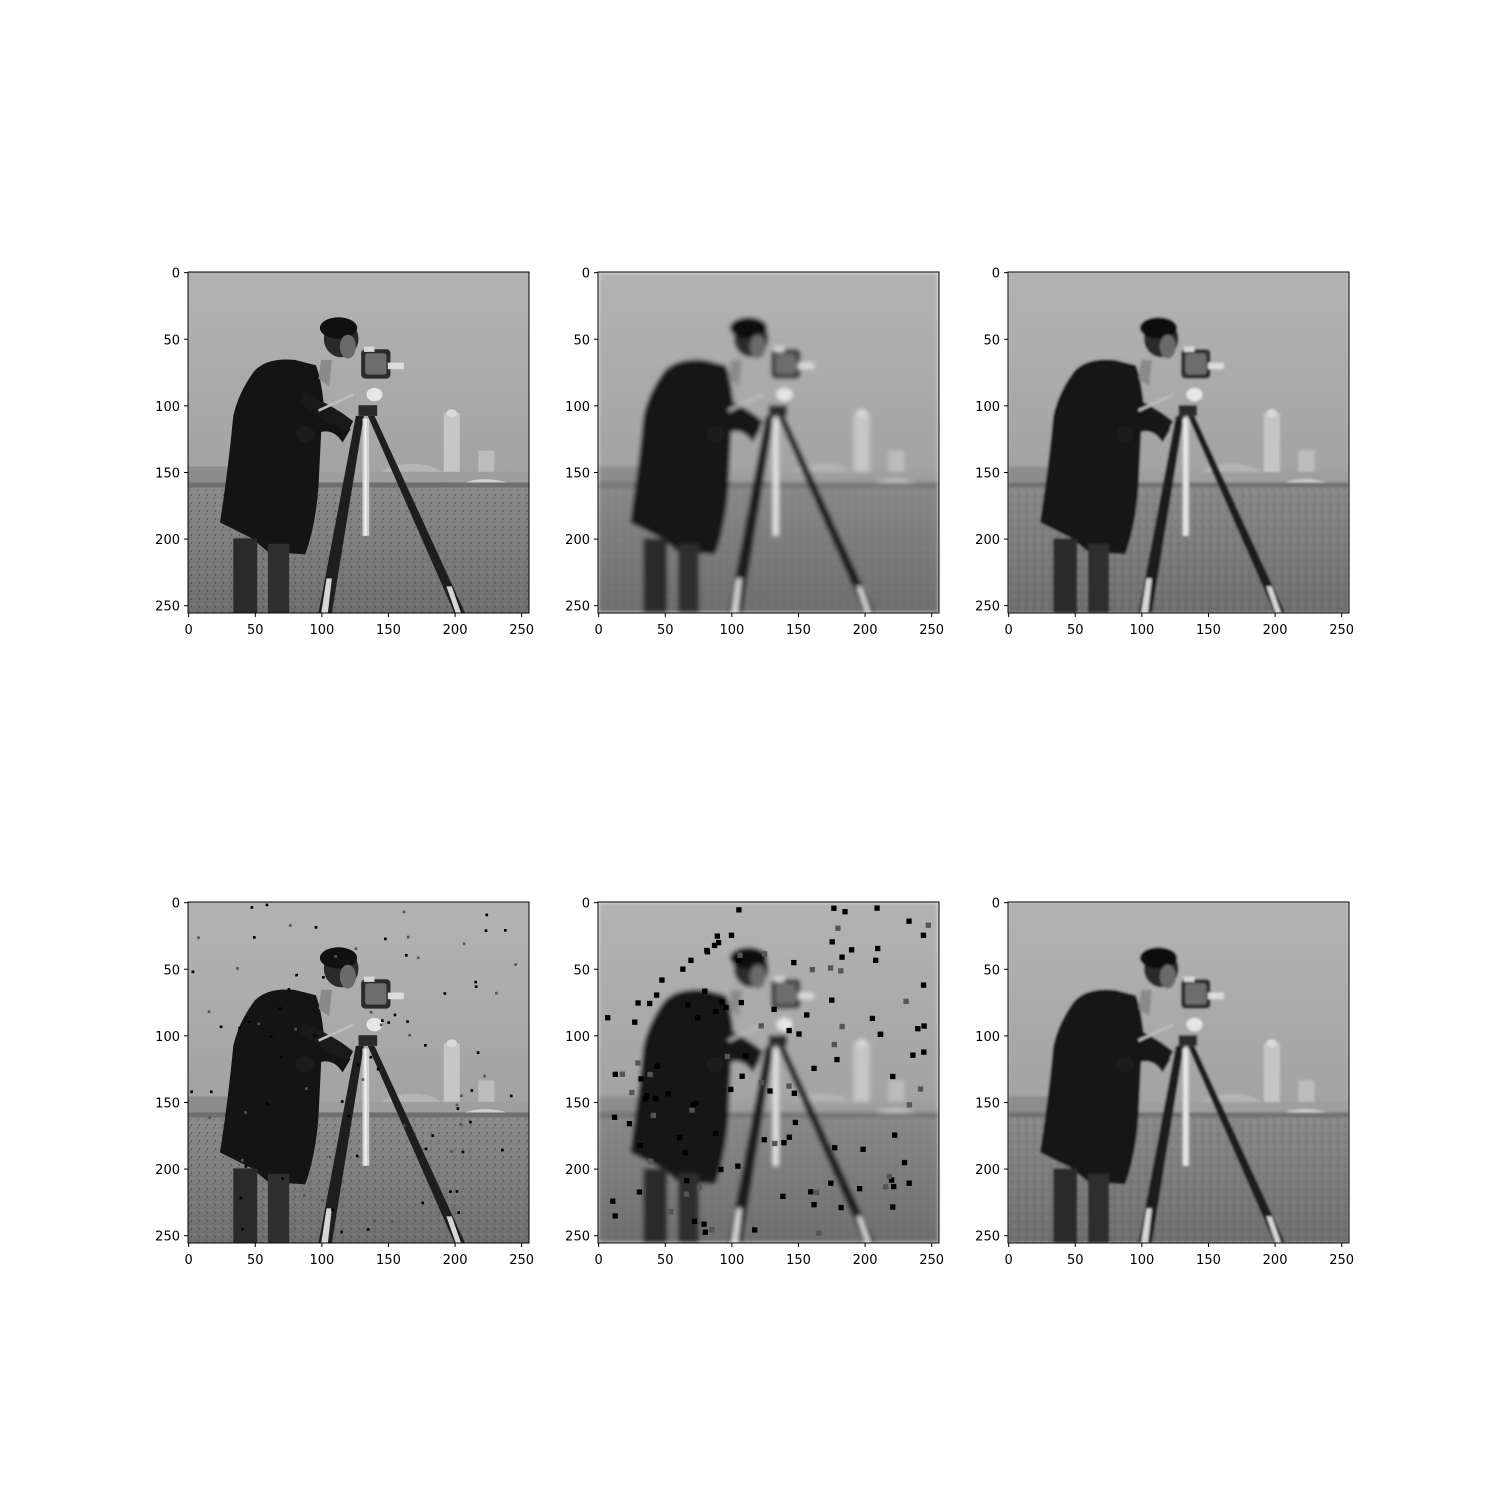  What do you see at coordinates (768, 1070) in the screenshot?
I see `noise-dots` at bounding box center [768, 1070].